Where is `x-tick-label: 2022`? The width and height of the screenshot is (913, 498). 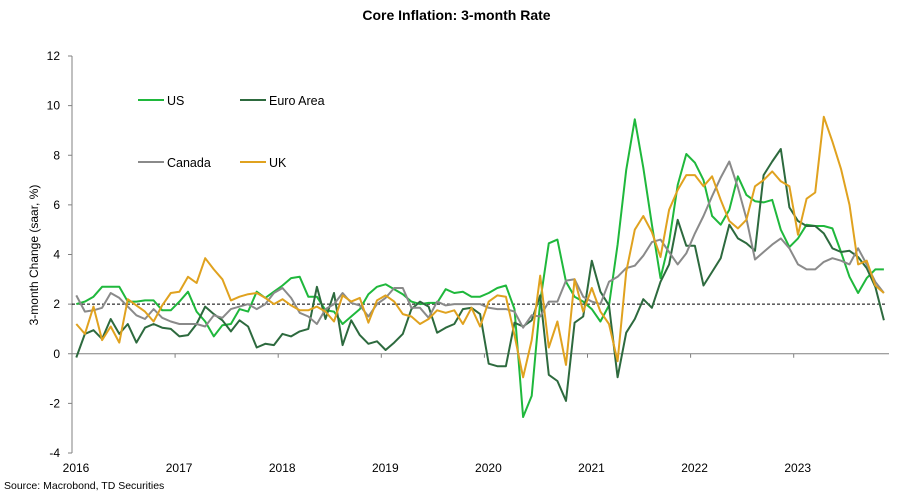
x-tick-label: 2022 is located at coordinates (694, 468).